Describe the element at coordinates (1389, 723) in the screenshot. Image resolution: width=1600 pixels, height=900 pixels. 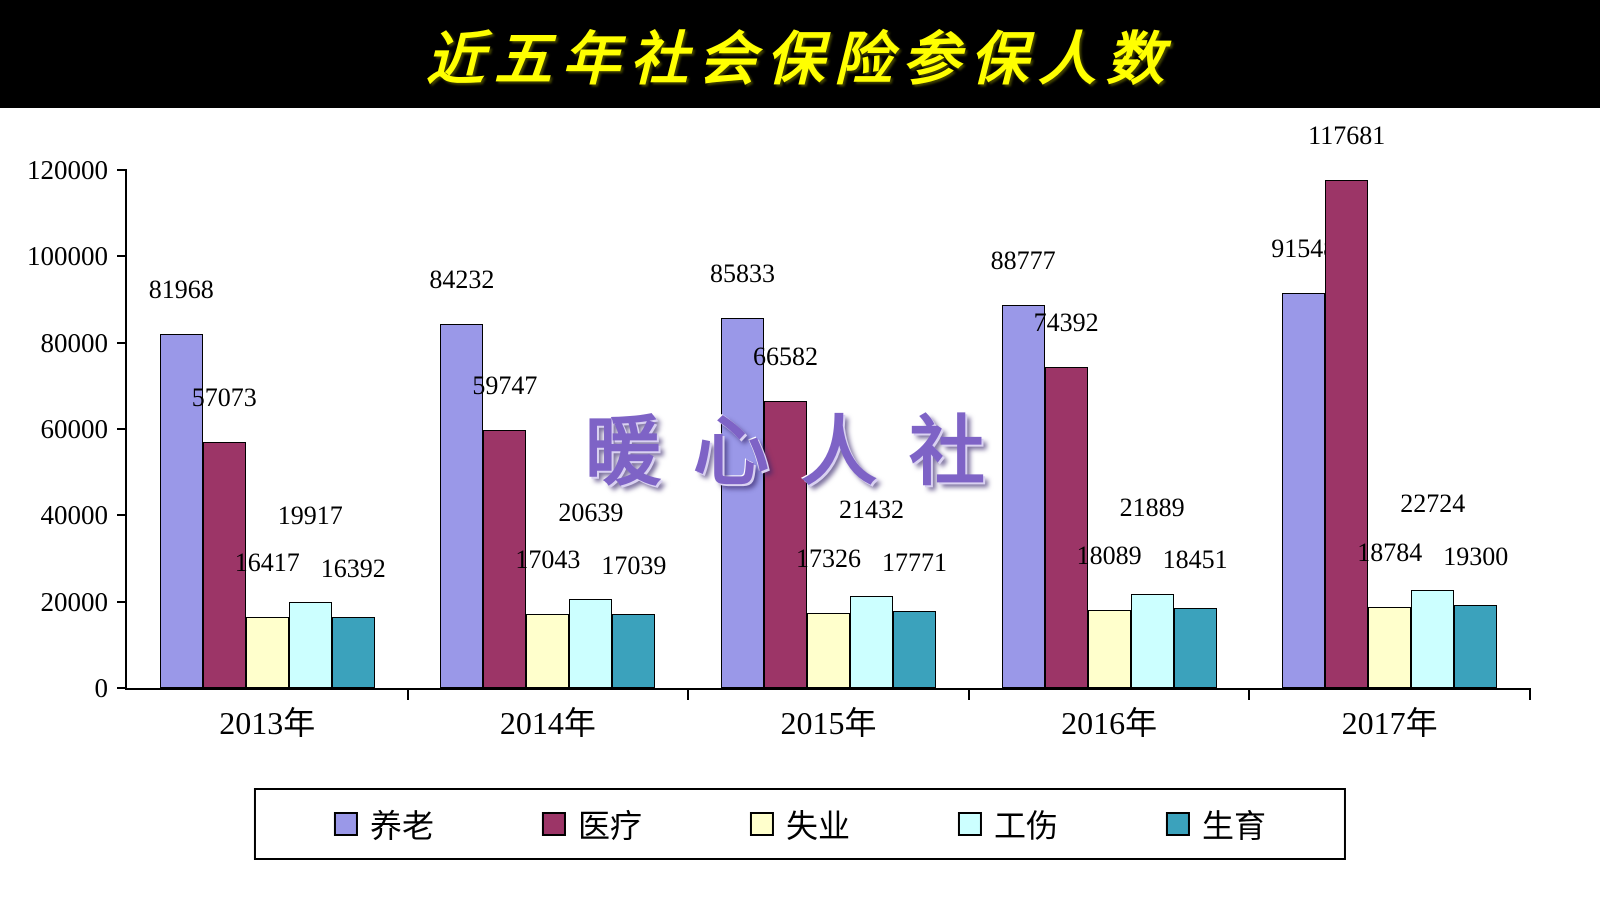
I see `x-axis-label: 2017年` at that location.